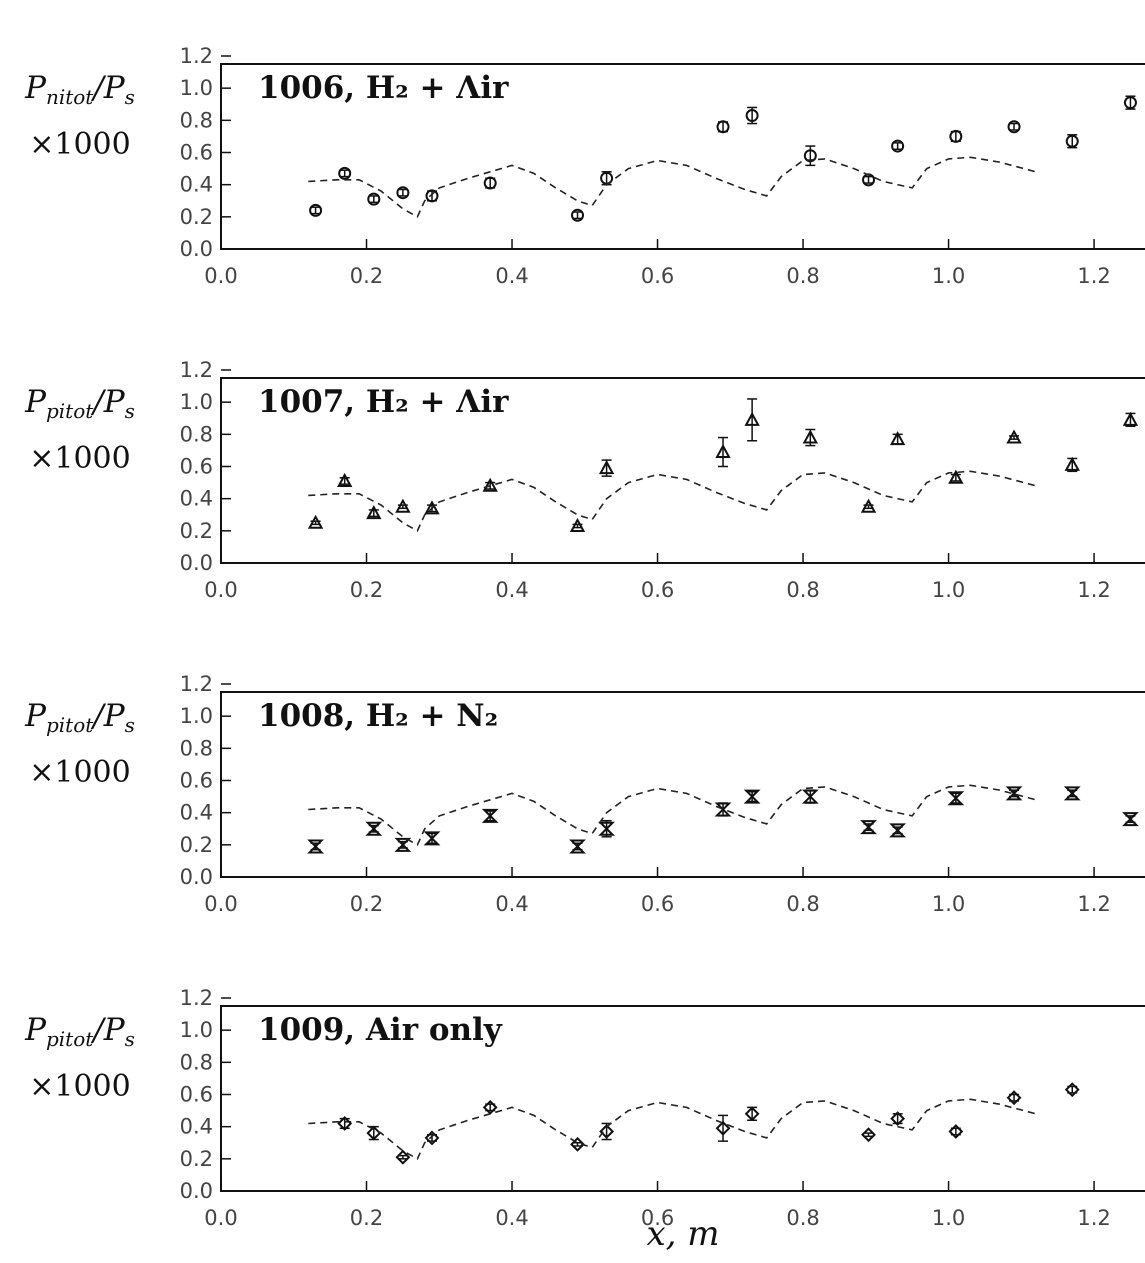 The image size is (1145, 1263). What do you see at coordinates (657, 276) in the screenshot?
I see `x-tick-label: 0.6` at bounding box center [657, 276].